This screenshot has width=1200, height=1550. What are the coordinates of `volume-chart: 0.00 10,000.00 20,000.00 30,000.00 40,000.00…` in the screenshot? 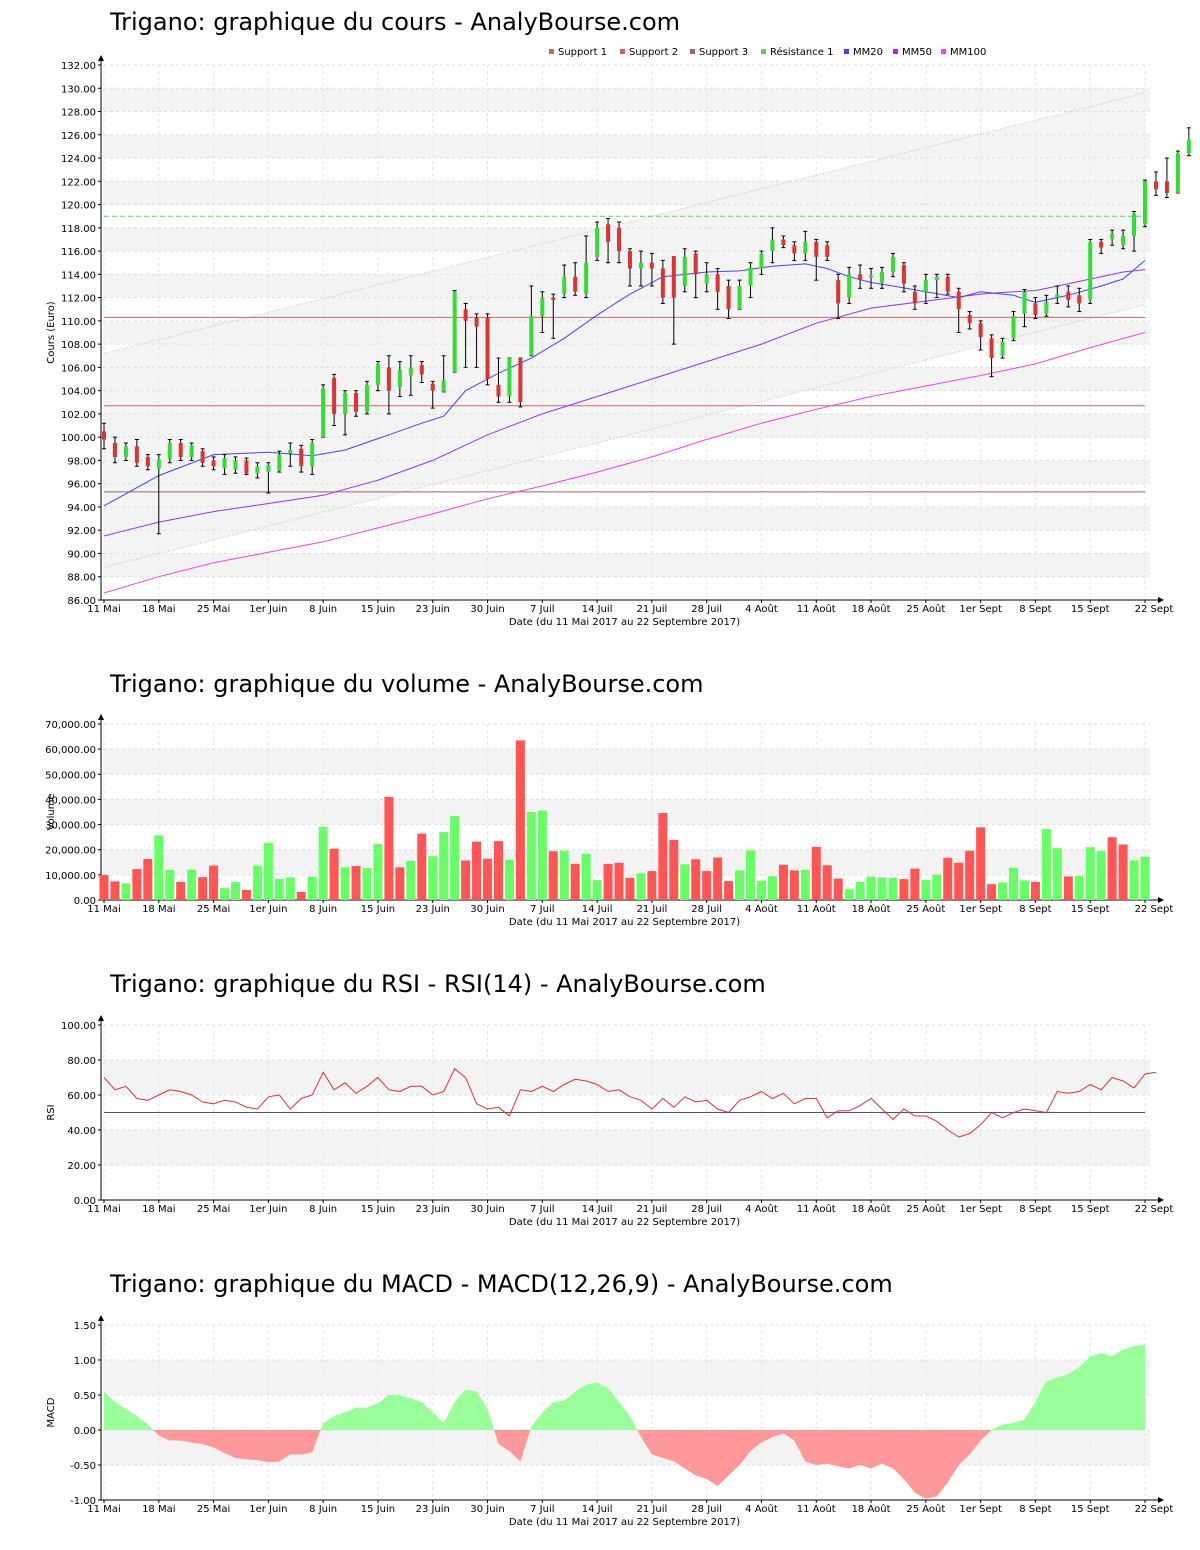 It's located at (609, 821).